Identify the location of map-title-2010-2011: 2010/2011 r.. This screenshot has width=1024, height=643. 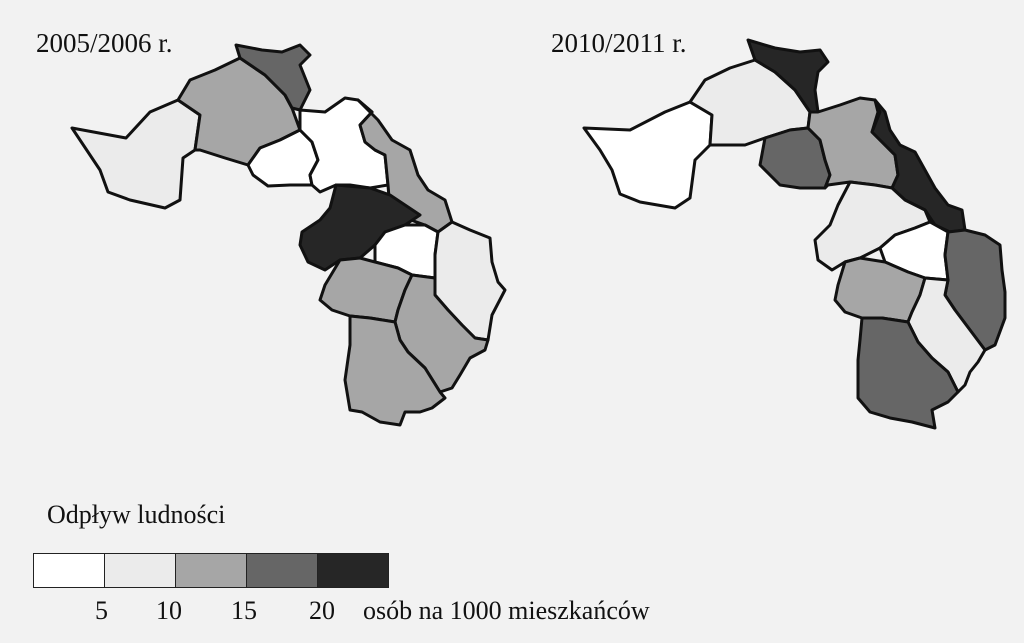
(619, 43).